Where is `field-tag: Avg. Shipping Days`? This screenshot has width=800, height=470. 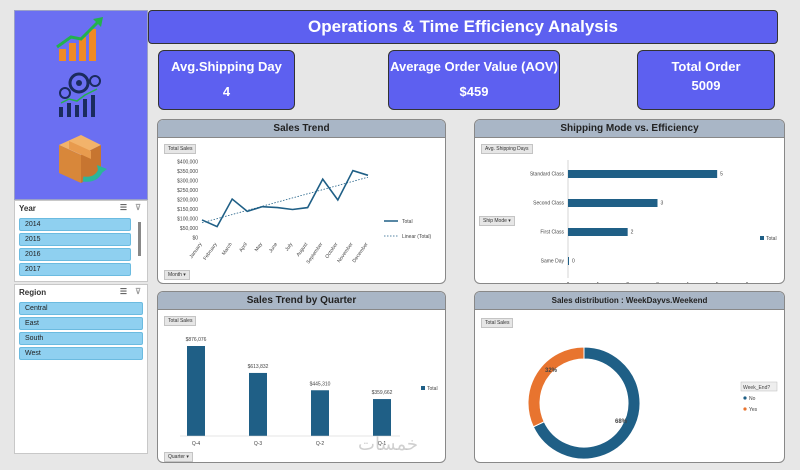 field-tag: Avg. Shipping Days is located at coordinates (507, 149).